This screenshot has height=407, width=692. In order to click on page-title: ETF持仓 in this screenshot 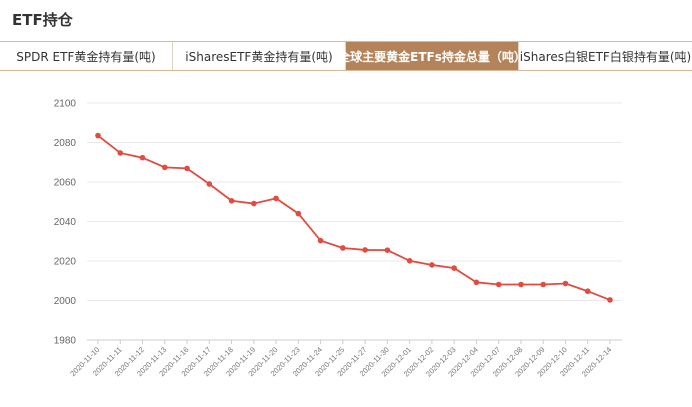, I will do `click(42, 20)`.